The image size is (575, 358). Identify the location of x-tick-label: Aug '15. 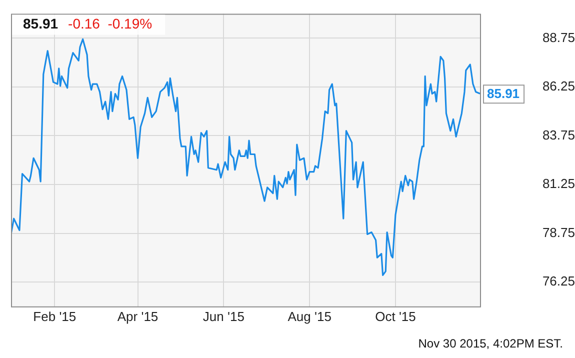
(310, 316).